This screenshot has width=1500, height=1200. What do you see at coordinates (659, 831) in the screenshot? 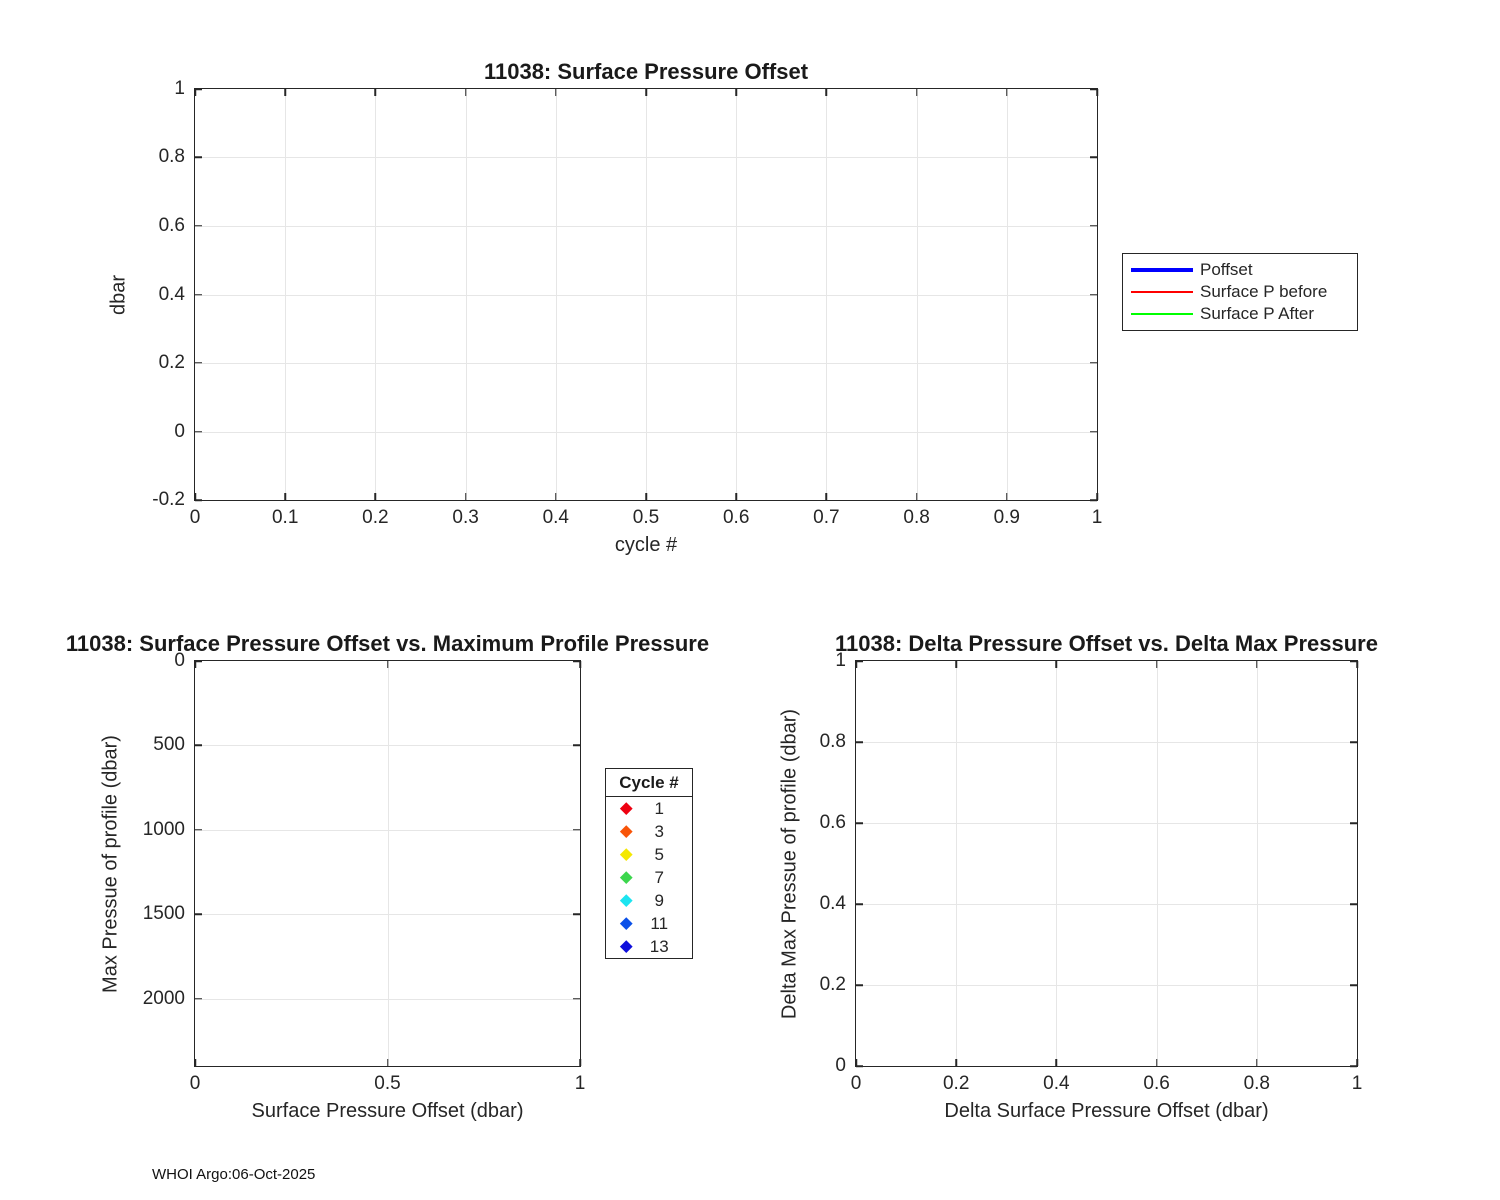
I see `legend-label: 3` at bounding box center [659, 831].